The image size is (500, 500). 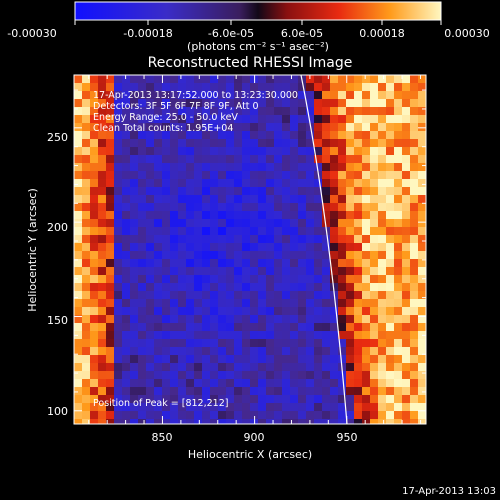 I want to click on x-tick-label: 950, so click(x=347, y=437).